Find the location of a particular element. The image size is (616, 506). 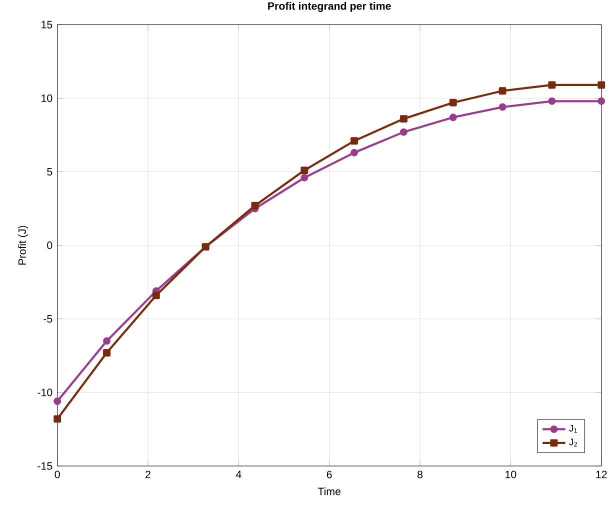

x-tick-label: 6 is located at coordinates (329, 474).